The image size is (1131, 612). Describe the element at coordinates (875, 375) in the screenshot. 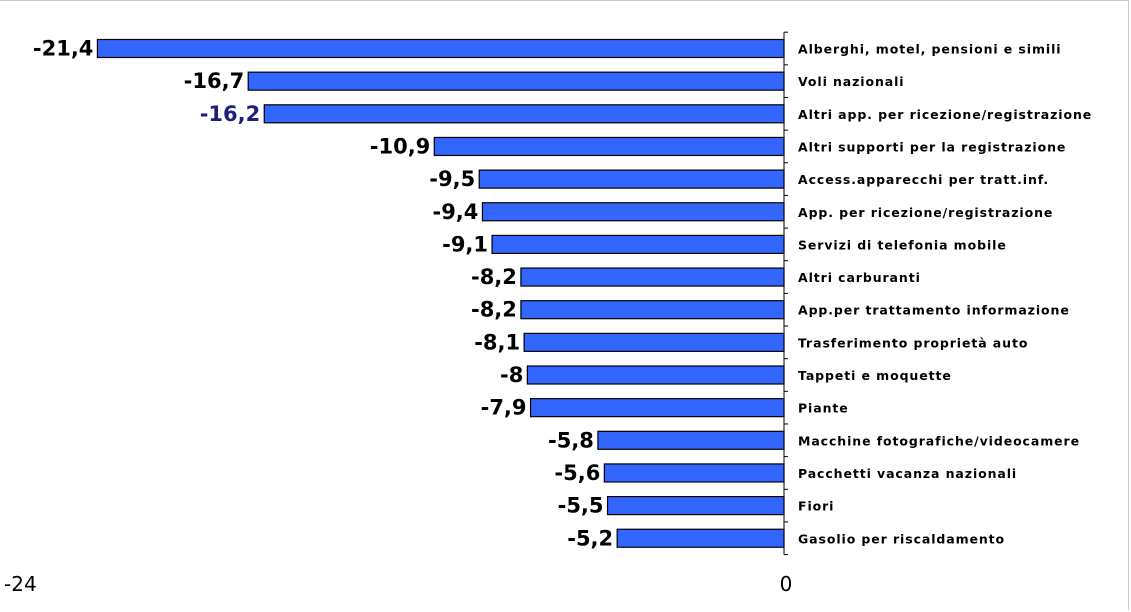

I see `category-label: Tappeti e moquette` at that location.